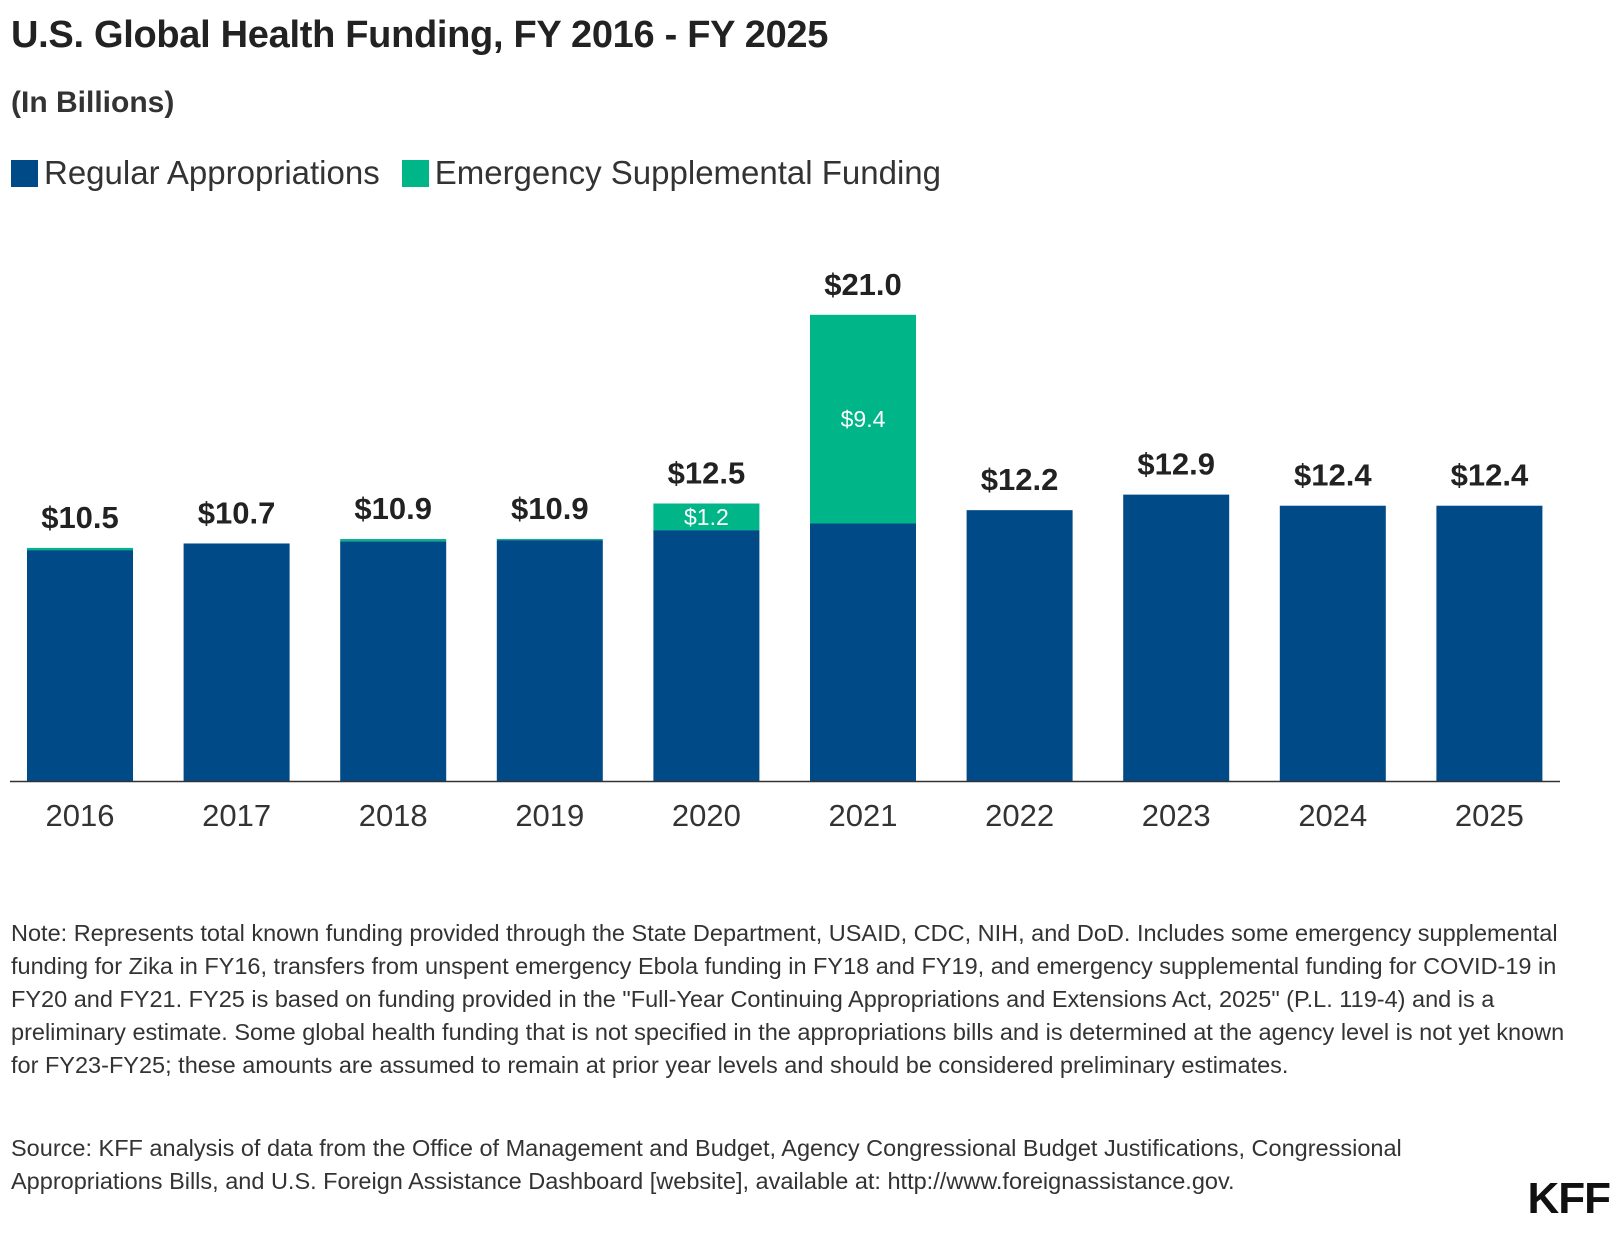 The height and width of the screenshot is (1238, 1620). Describe the element at coordinates (863, 814) in the screenshot. I see `x-tick-label-2021: 2021` at that location.